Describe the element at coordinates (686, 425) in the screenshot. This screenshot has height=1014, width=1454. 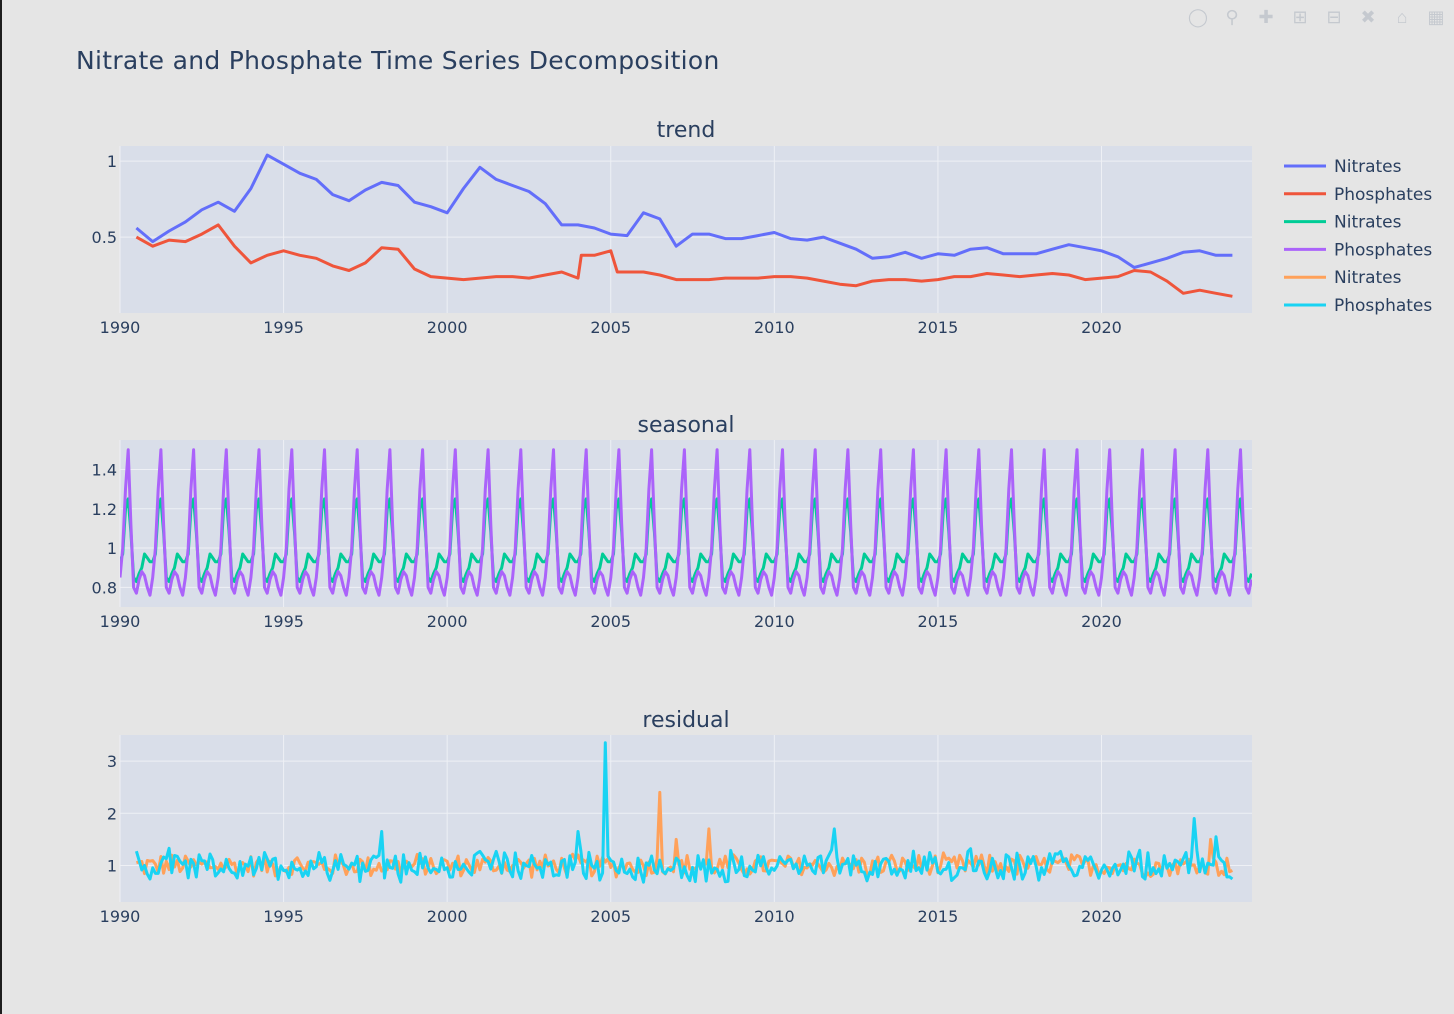
I see `subplot-title: seasonal` at that location.